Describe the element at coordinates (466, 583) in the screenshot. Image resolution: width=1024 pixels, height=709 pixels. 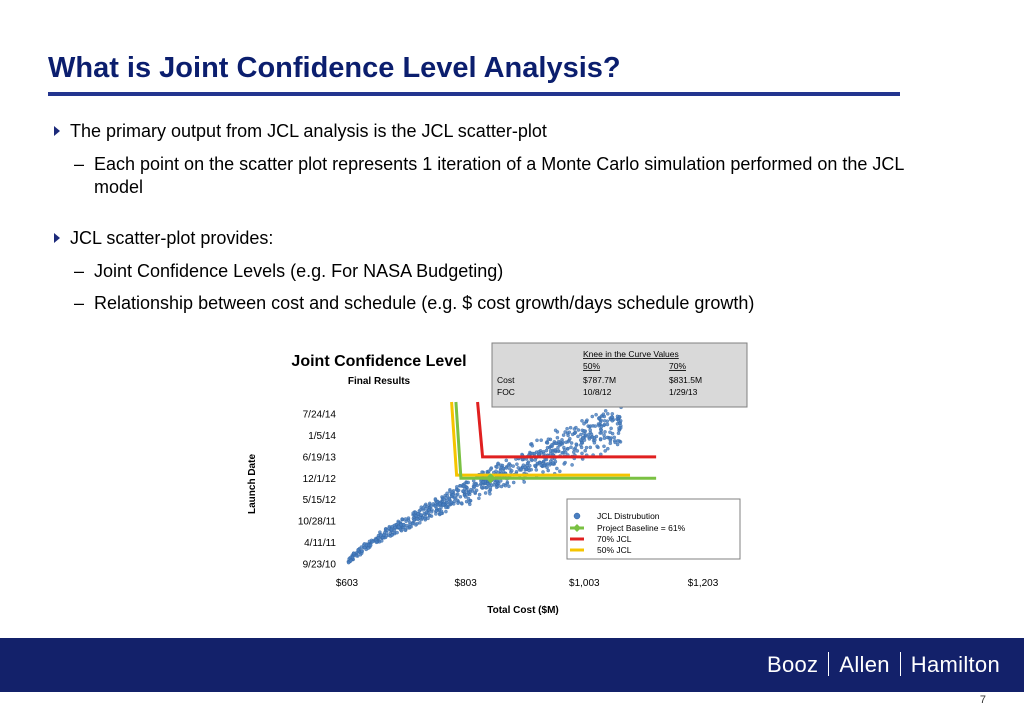
I see `x-tick-label: $803` at that location.